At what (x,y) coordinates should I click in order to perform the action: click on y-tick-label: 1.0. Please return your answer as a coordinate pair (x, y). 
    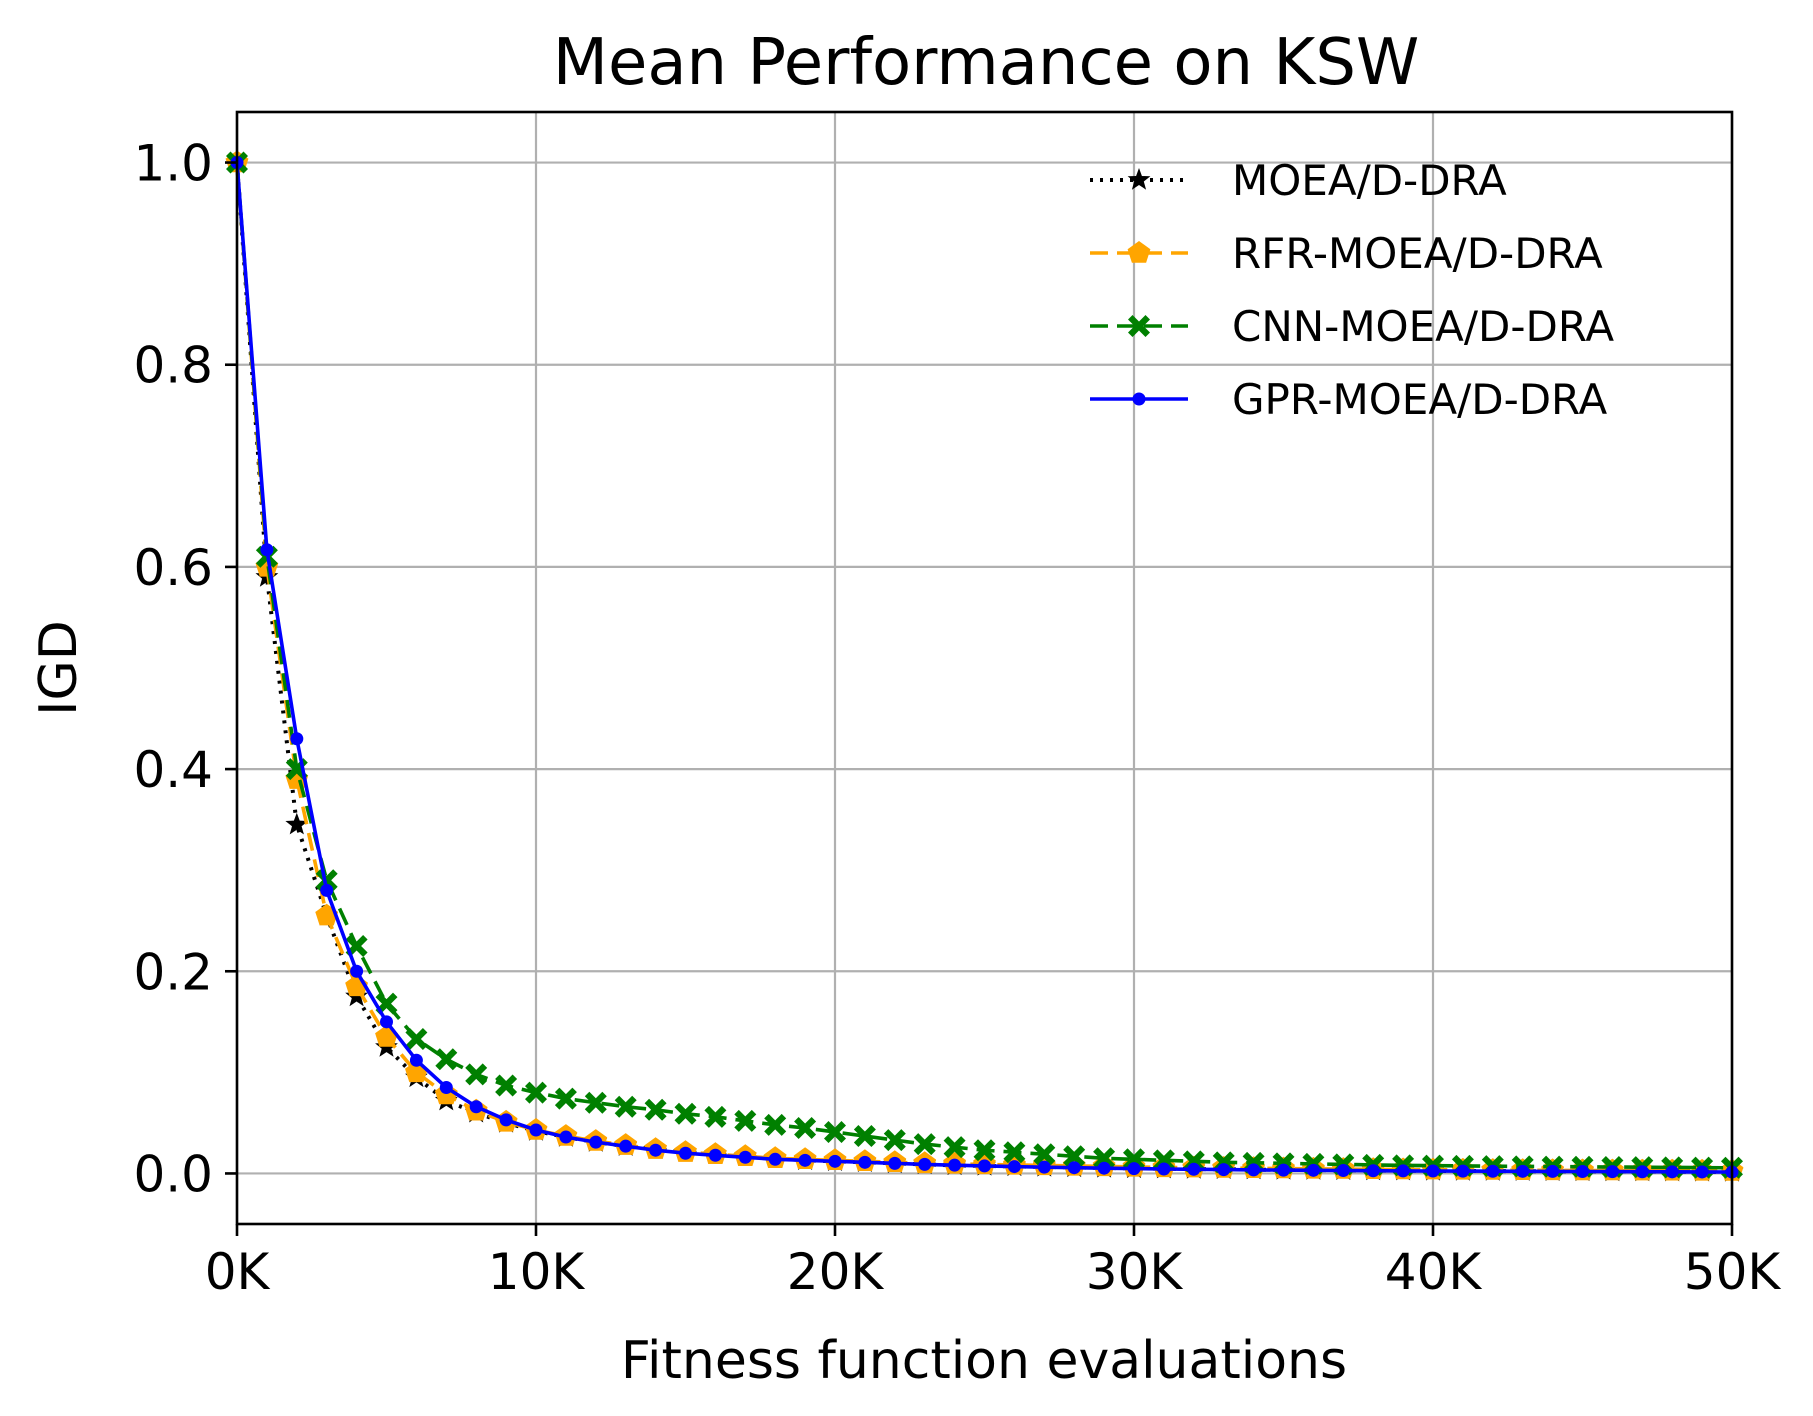
    Looking at the image, I should click on (173, 164).